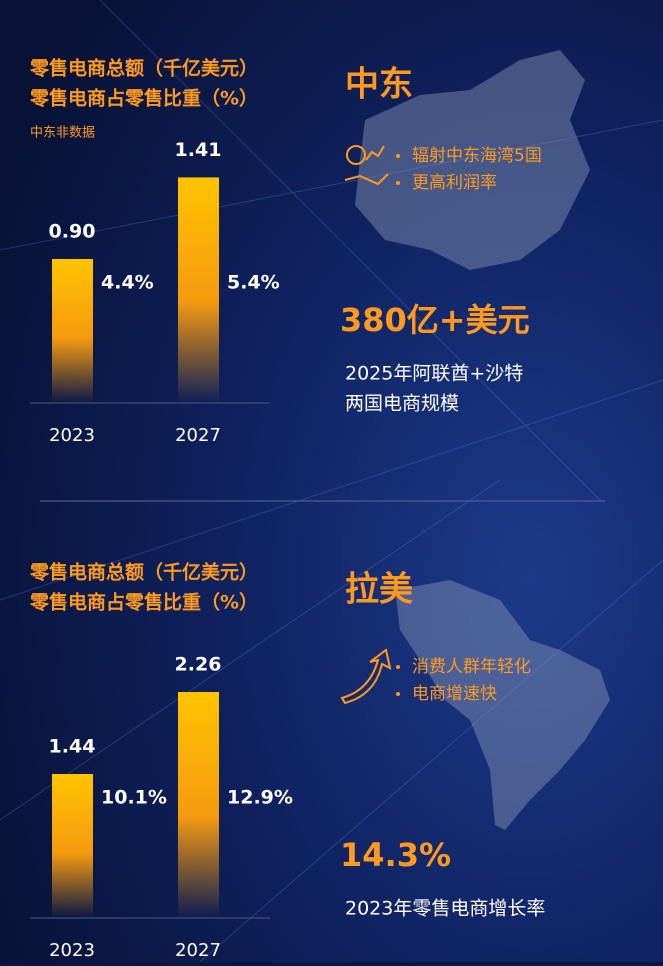  Describe the element at coordinates (253, 283) in the screenshot. I see `share-label: 5.4%` at that location.